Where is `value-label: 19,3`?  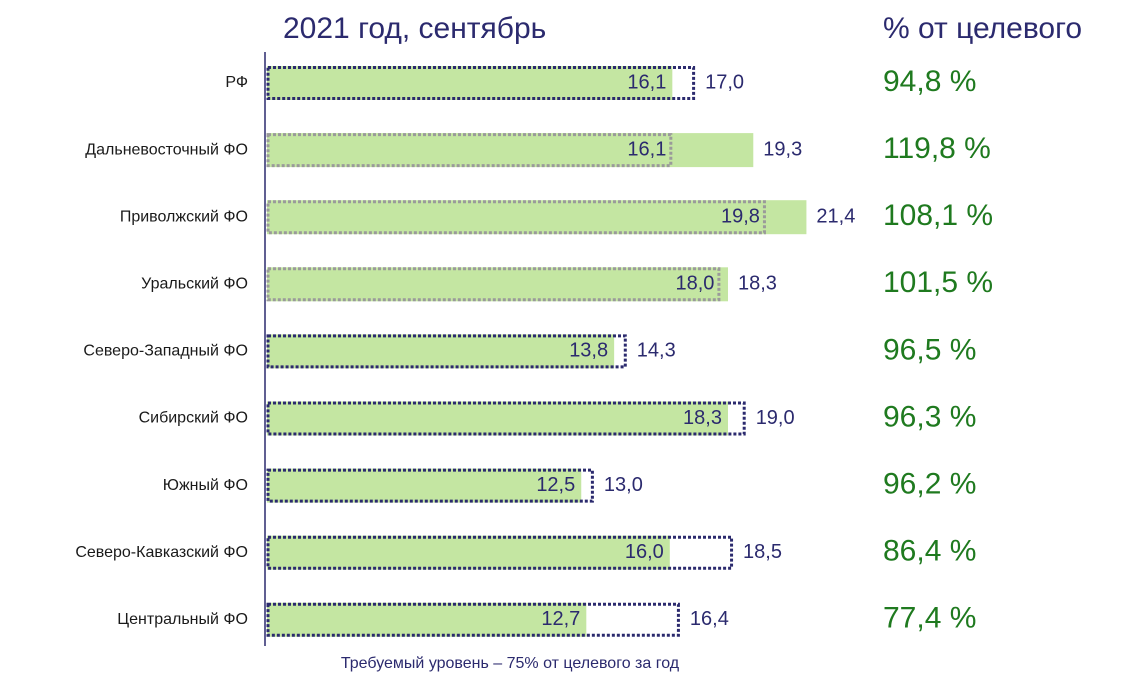 value-label: 19,3 is located at coordinates (782, 149).